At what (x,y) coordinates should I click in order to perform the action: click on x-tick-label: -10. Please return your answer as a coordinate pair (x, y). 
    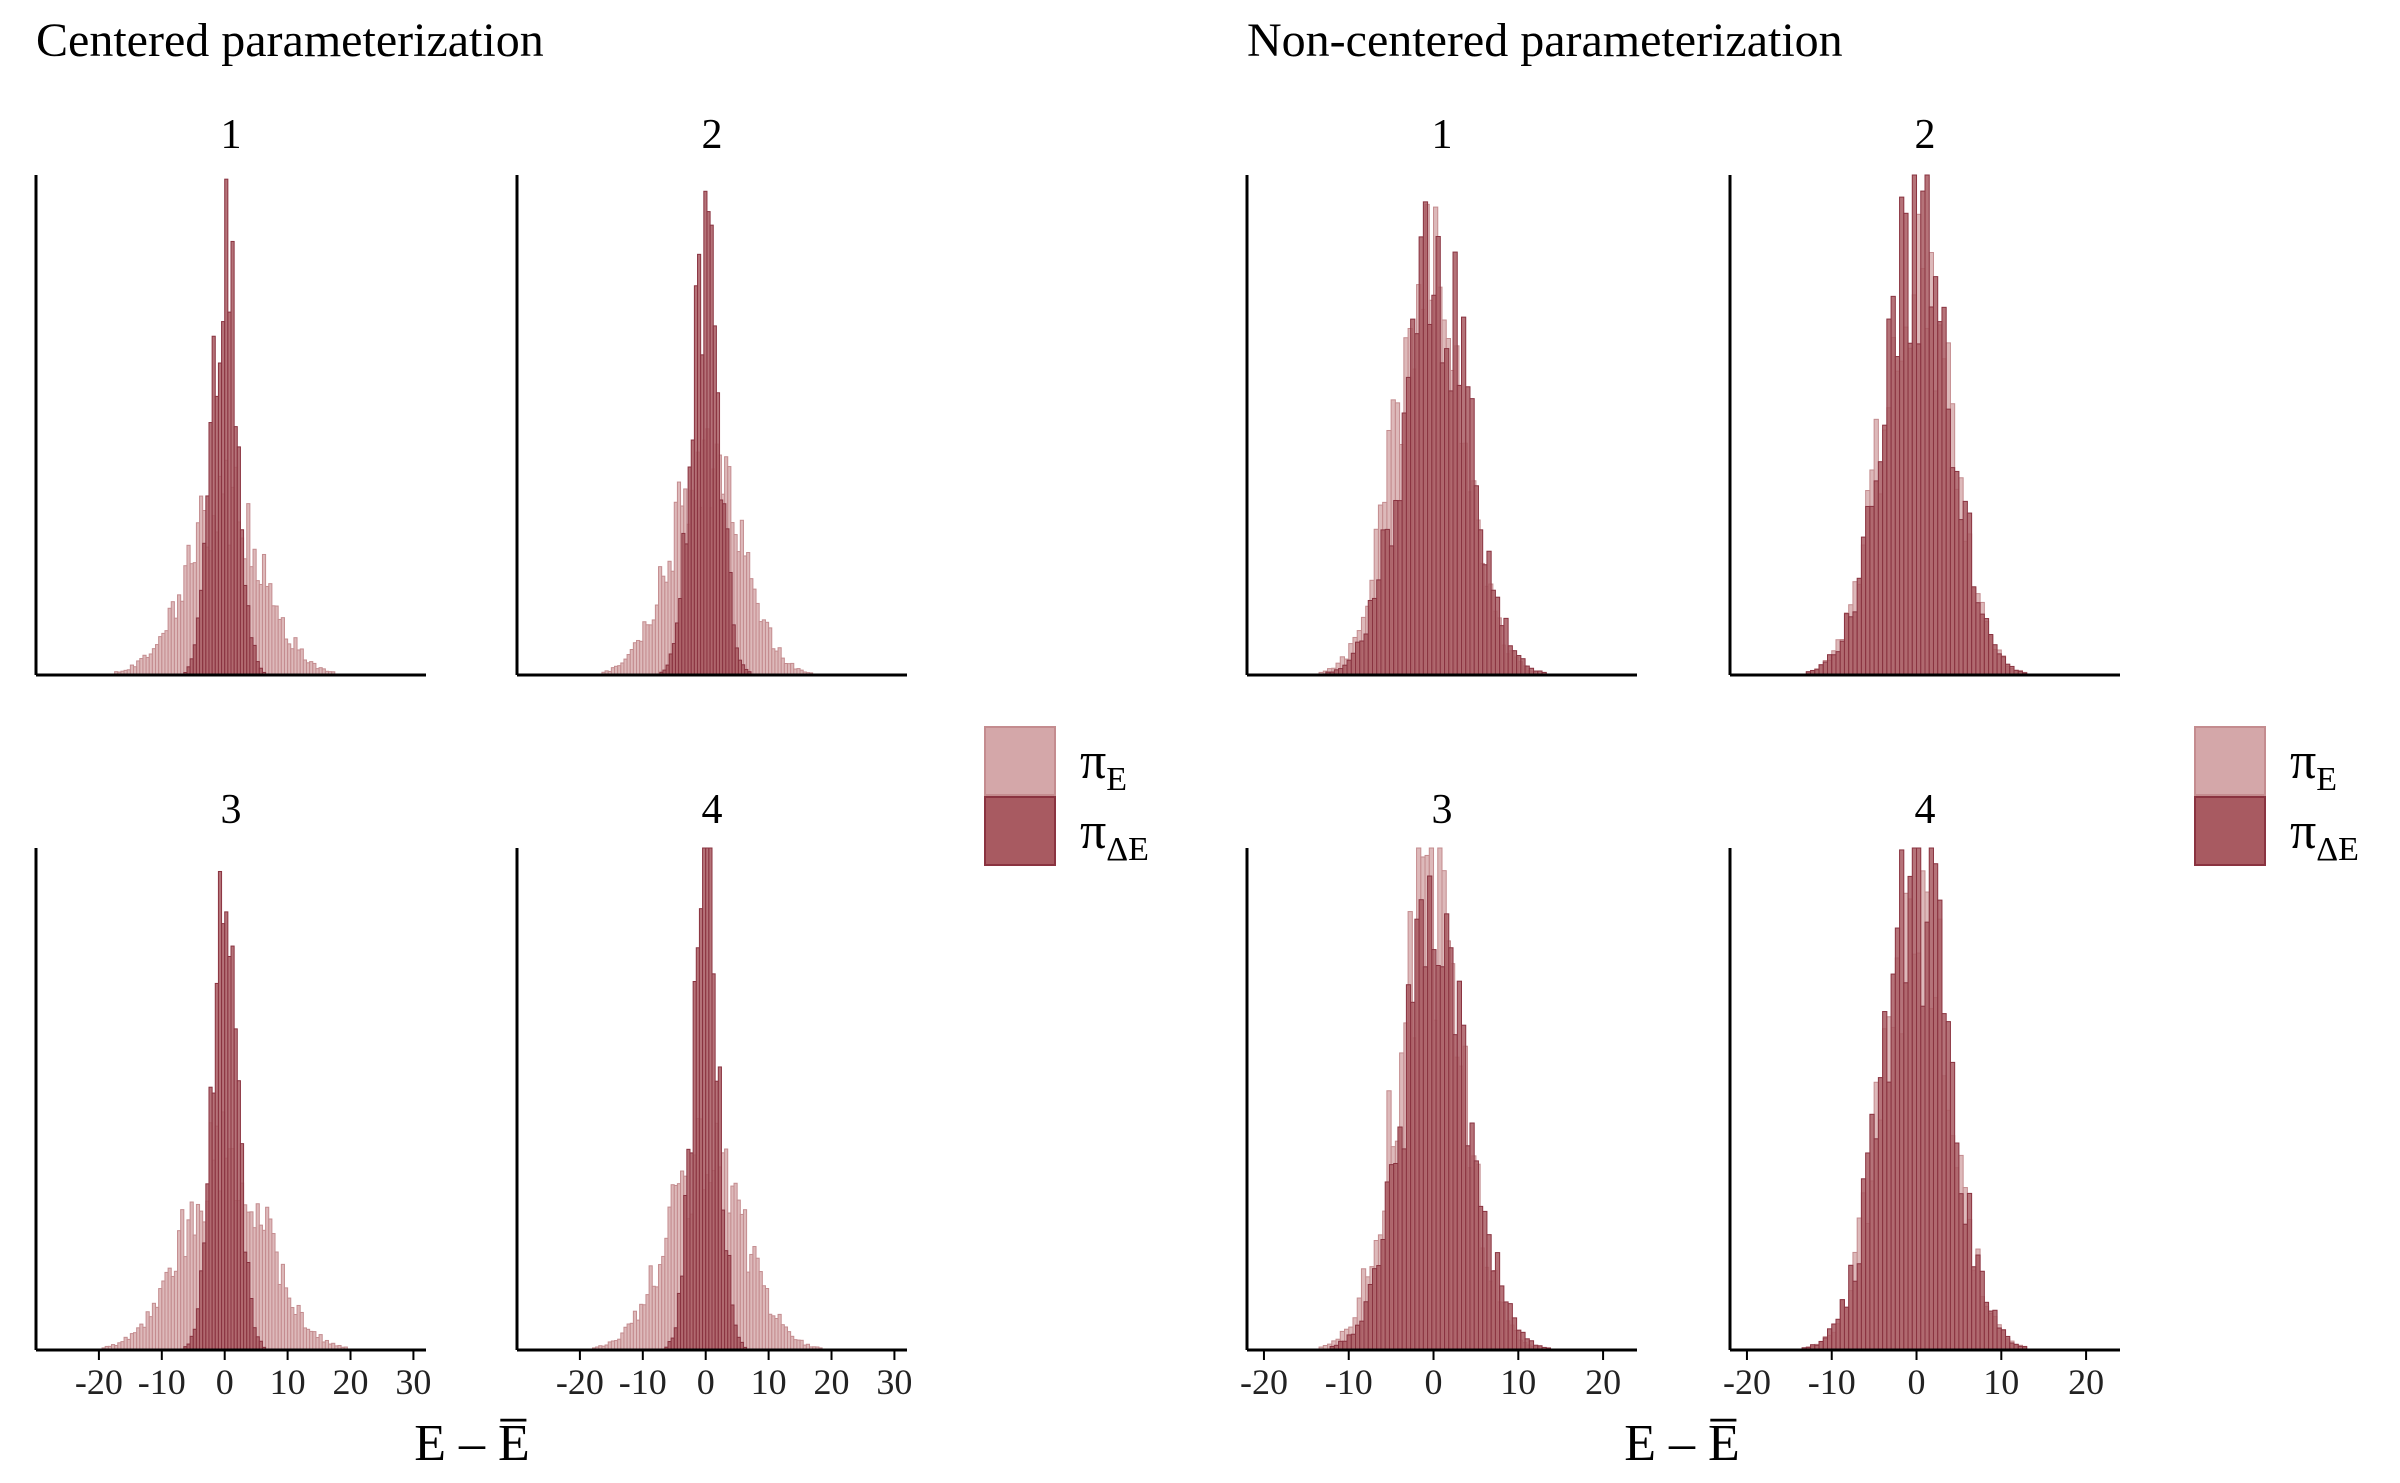
    Looking at the image, I should click on (1349, 1382).